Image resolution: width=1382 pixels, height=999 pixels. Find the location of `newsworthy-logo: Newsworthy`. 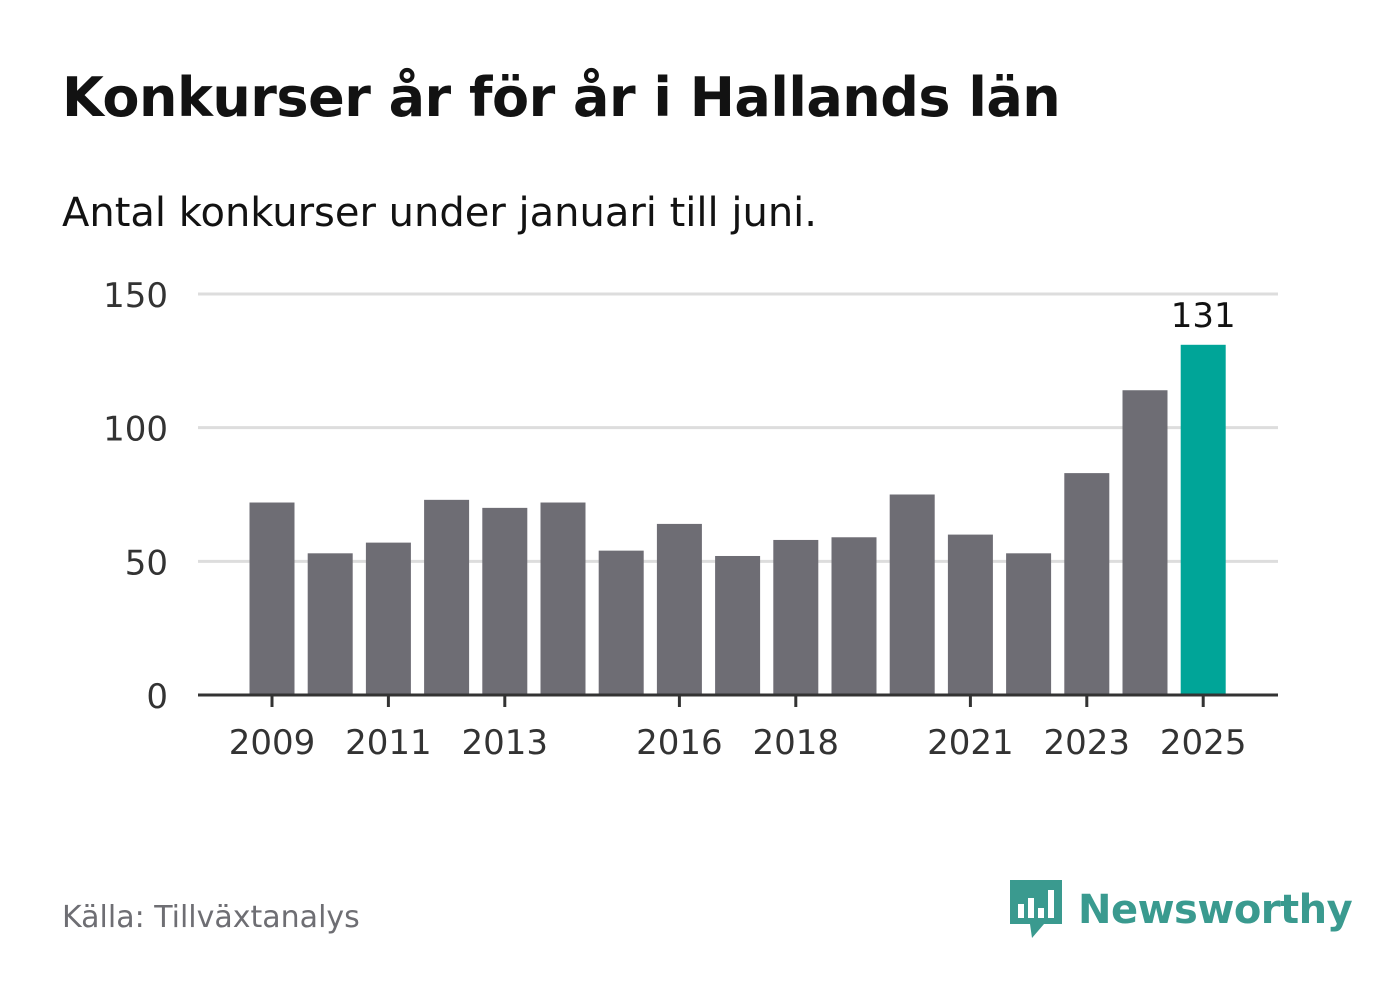

newsworthy-logo: Newsworthy is located at coordinates (1181, 910).